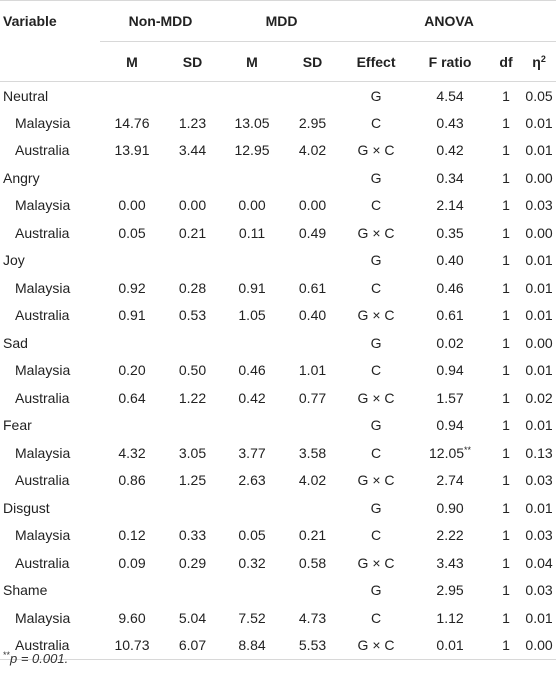 This screenshot has height=679, width=556. Describe the element at coordinates (252, 617) in the screenshot. I see `cell-m-mdd: 7.52` at that location.